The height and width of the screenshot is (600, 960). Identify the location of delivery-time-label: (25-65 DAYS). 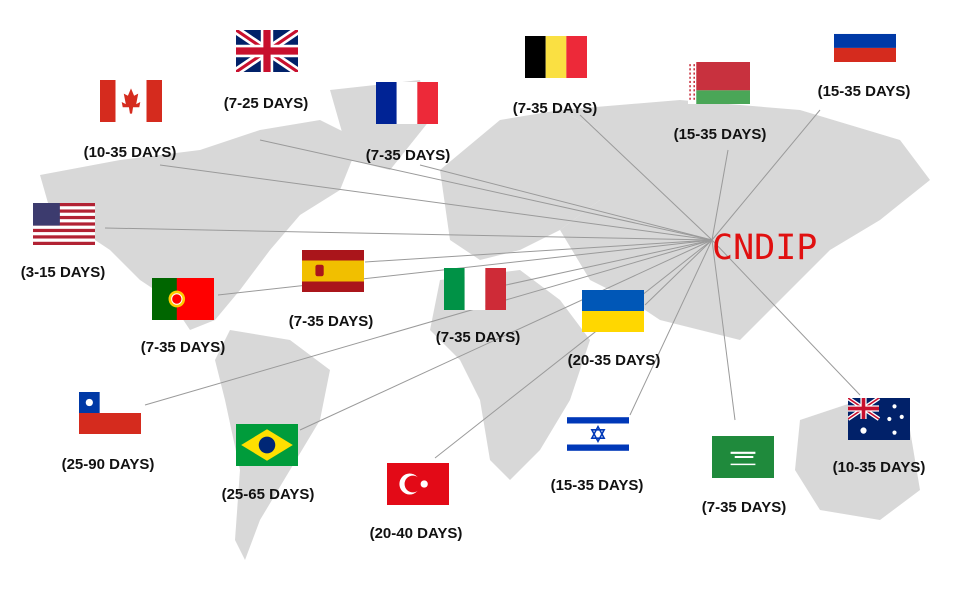
(268, 494).